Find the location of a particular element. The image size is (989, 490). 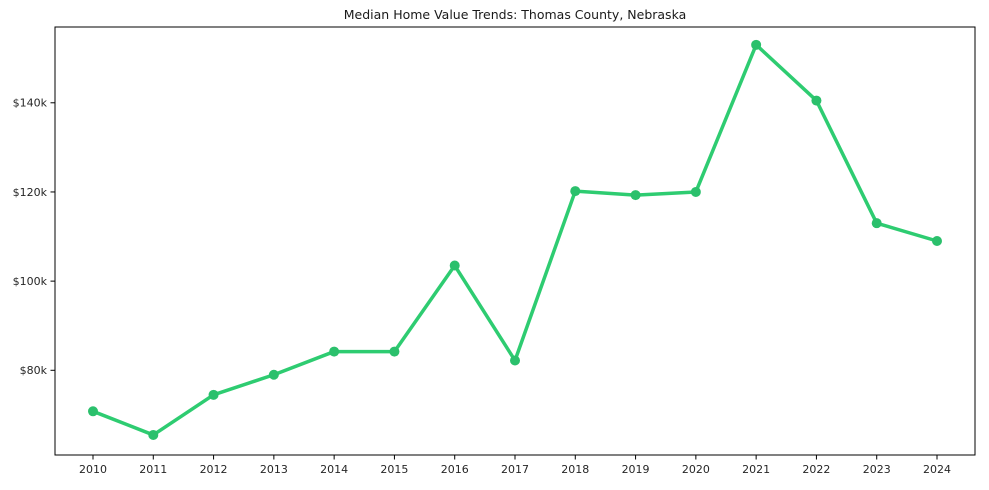

x-axis-tick-label: 2023 is located at coordinates (877, 469).